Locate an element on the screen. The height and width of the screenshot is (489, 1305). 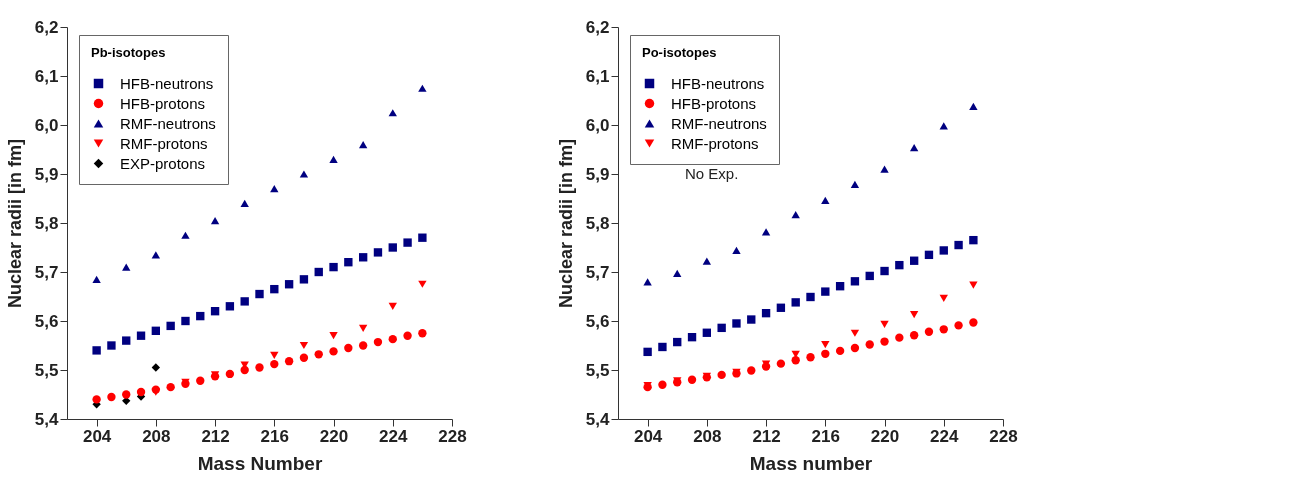
y-tick-label: 5,8 is located at coordinates (46, 223).